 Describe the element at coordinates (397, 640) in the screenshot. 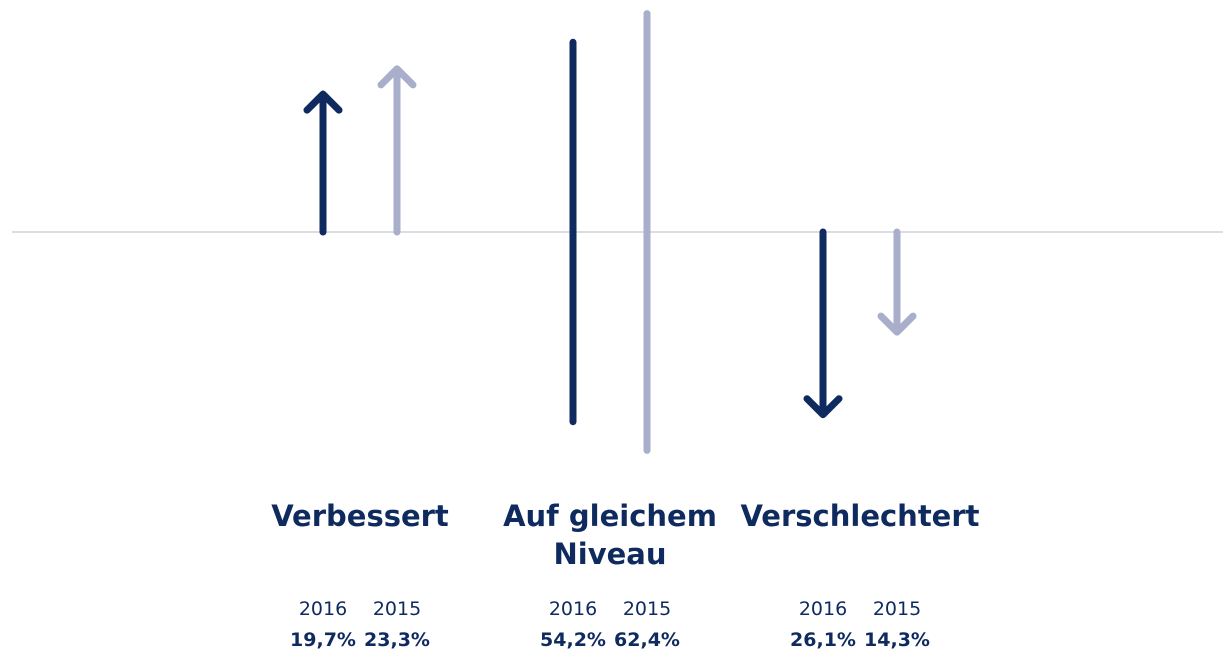

I see `value-label: 23,3%` at that location.